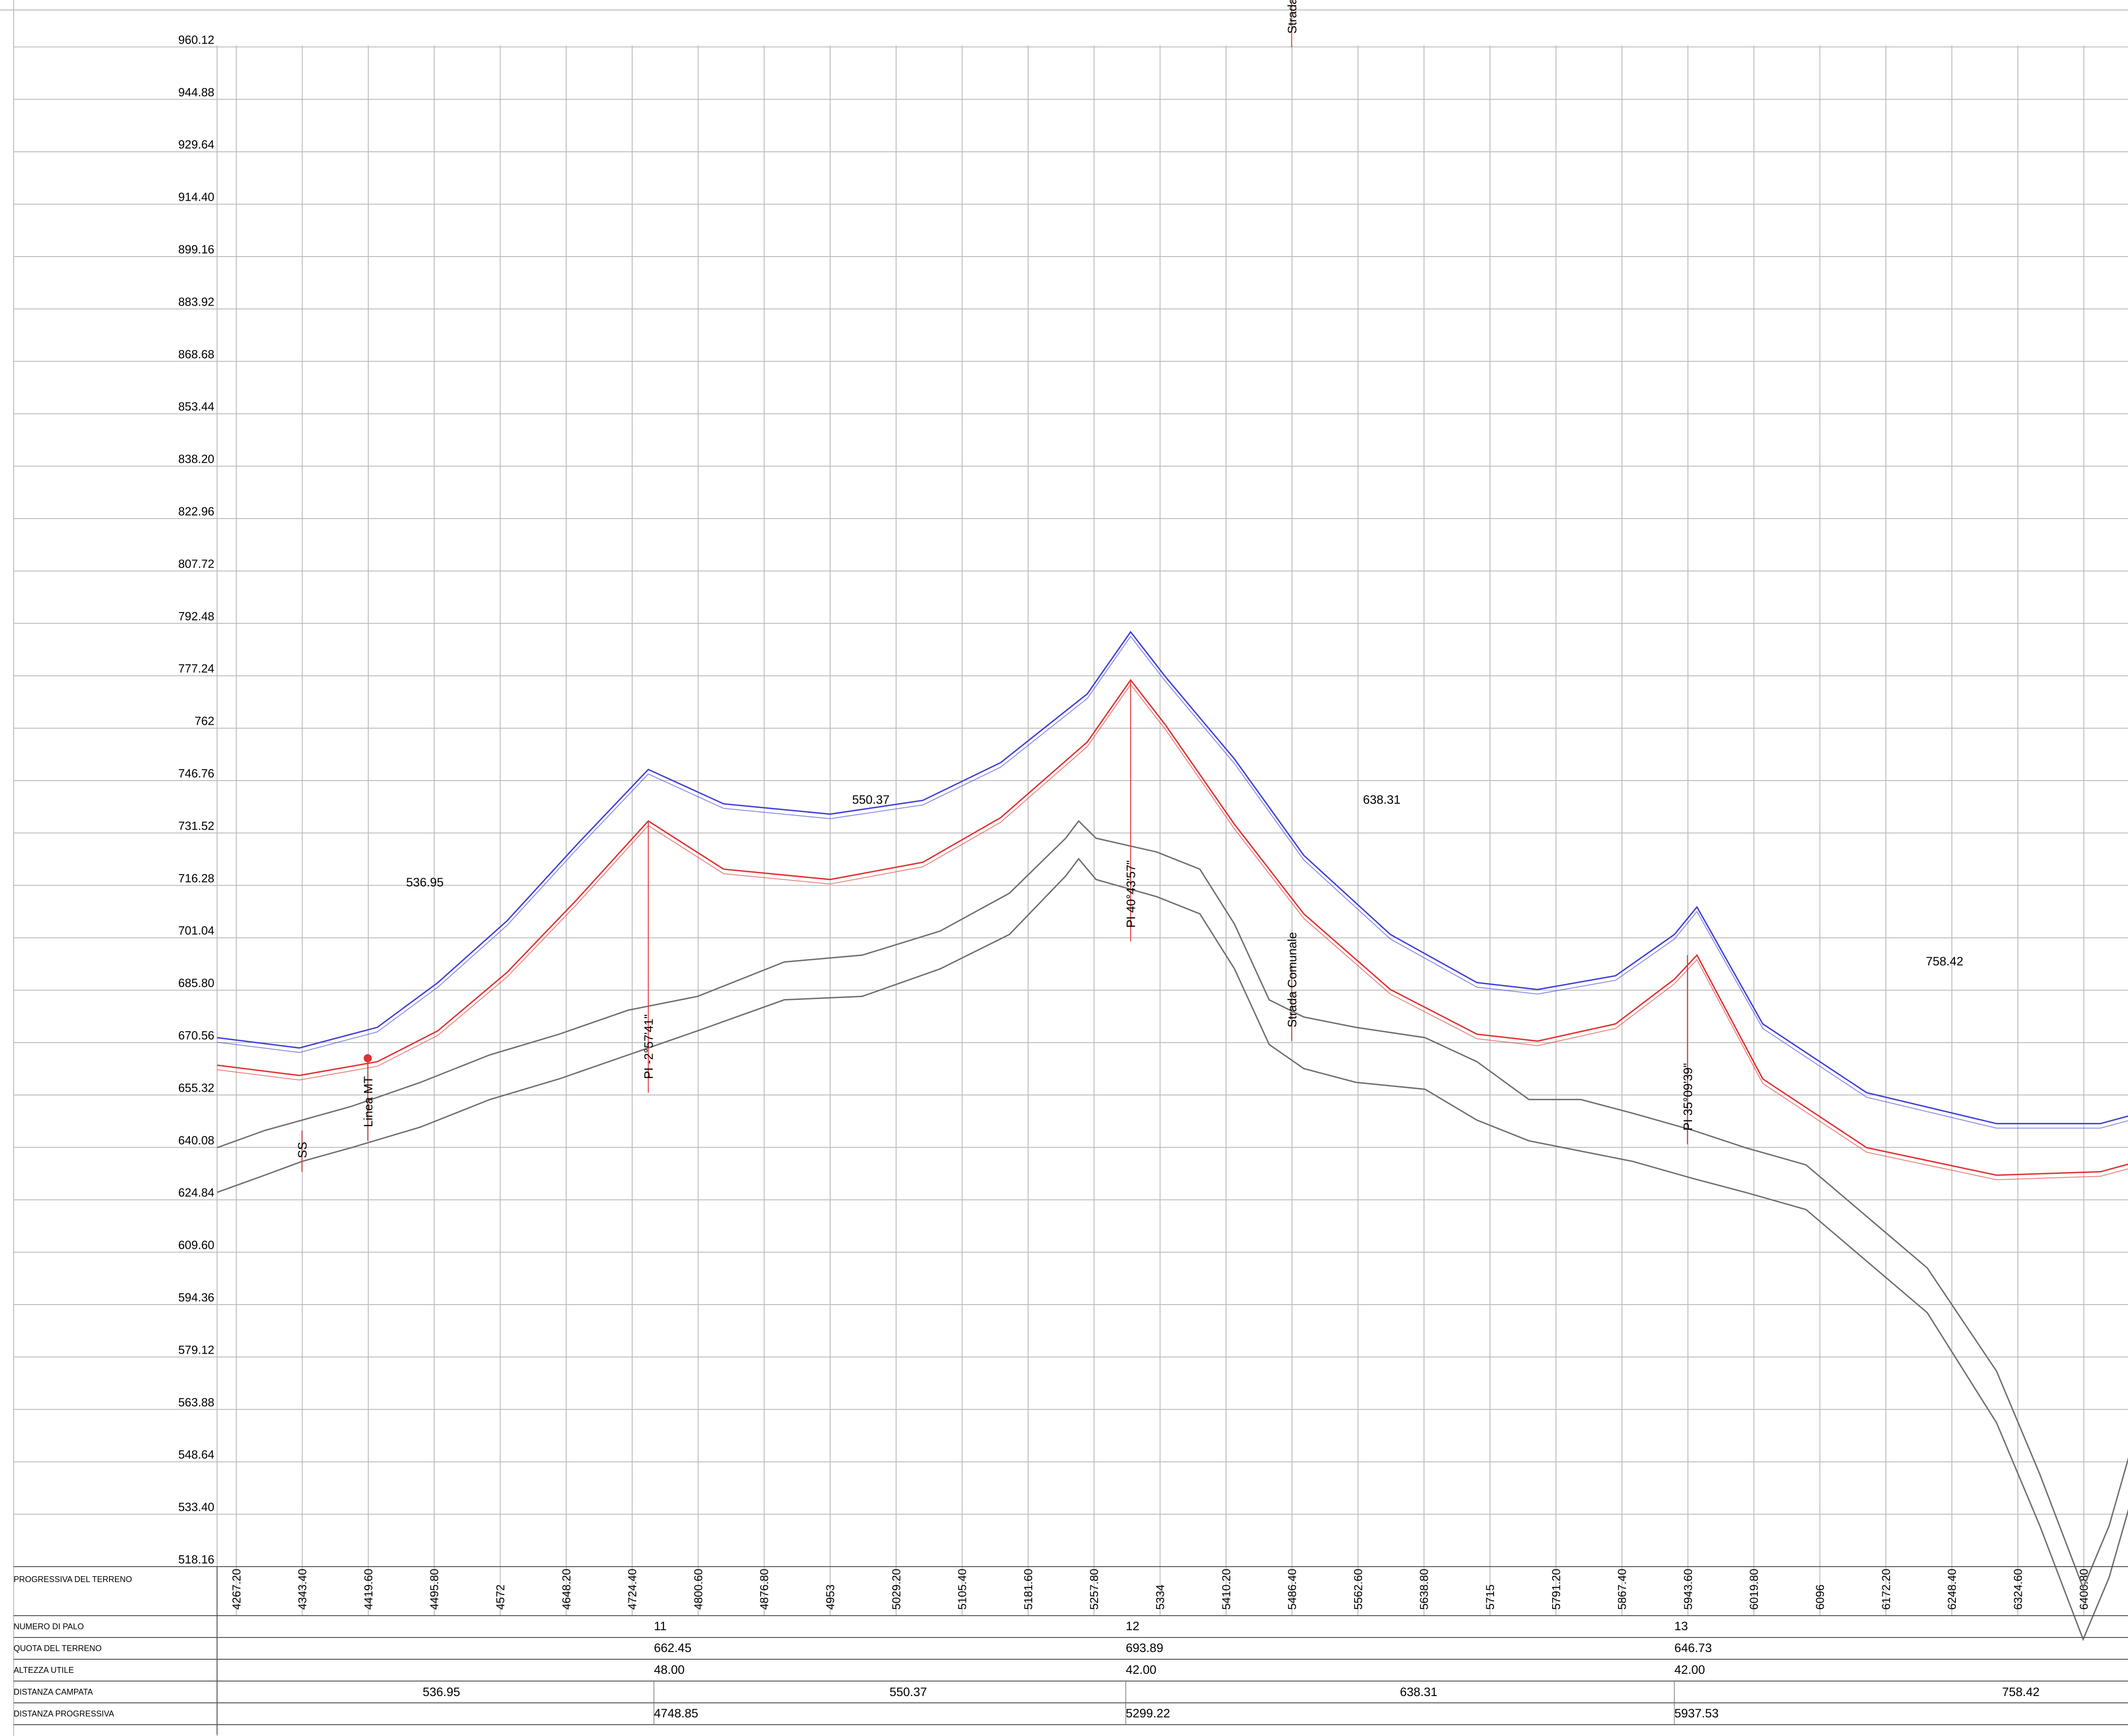  What do you see at coordinates (1160, 1597) in the screenshot?
I see `x-tick-label: 5334` at bounding box center [1160, 1597].